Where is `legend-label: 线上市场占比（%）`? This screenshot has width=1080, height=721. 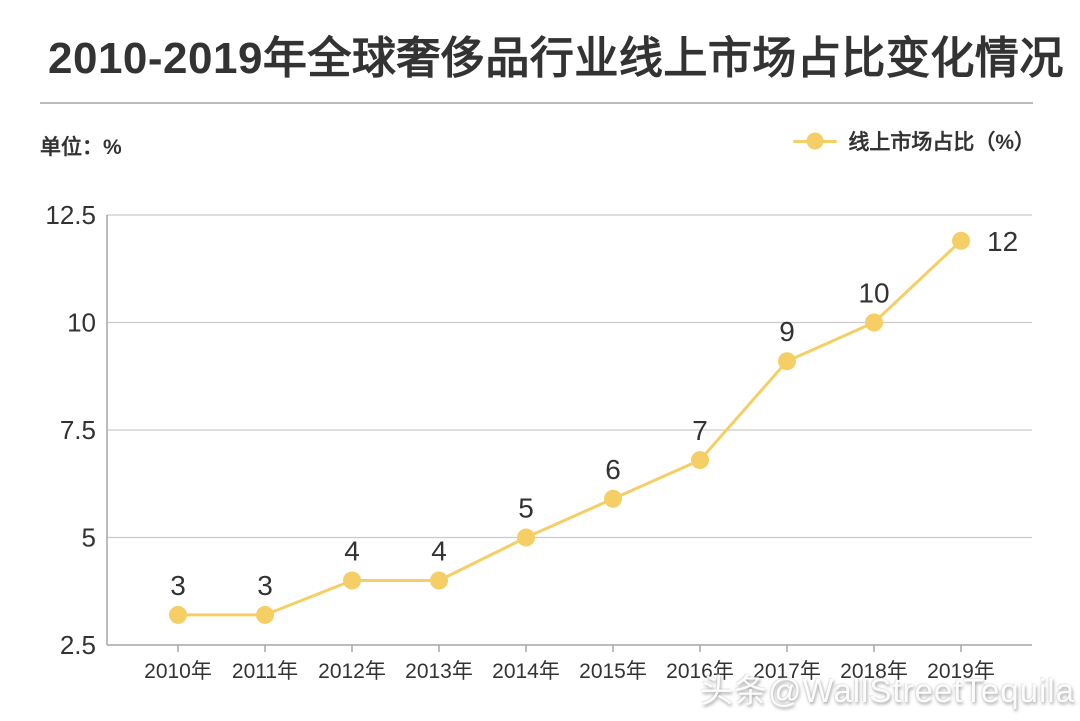
legend-label: 线上市场占比（%） is located at coordinates (941, 142).